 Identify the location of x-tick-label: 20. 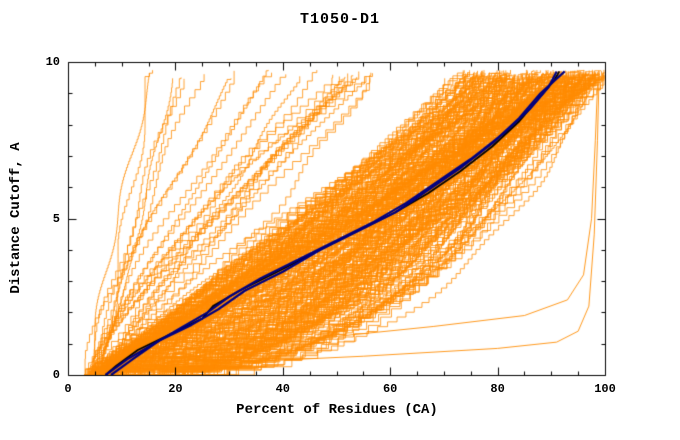
(175, 389).